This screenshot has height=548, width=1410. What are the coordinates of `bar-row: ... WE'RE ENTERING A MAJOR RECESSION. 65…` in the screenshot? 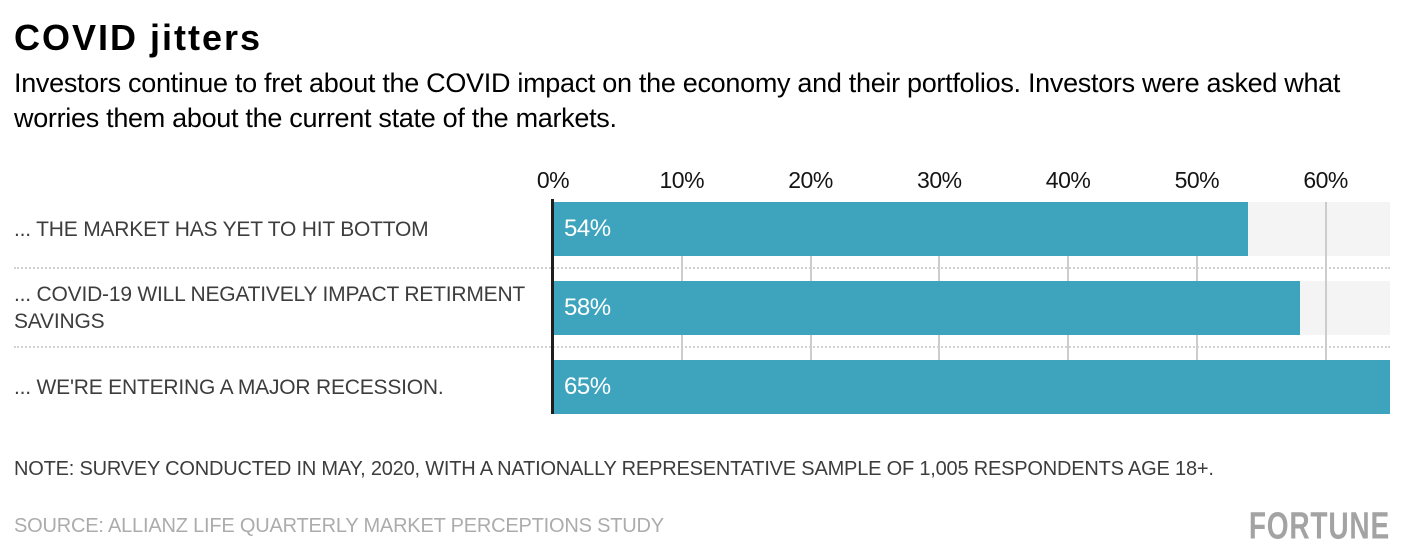 It's located at (702, 387).